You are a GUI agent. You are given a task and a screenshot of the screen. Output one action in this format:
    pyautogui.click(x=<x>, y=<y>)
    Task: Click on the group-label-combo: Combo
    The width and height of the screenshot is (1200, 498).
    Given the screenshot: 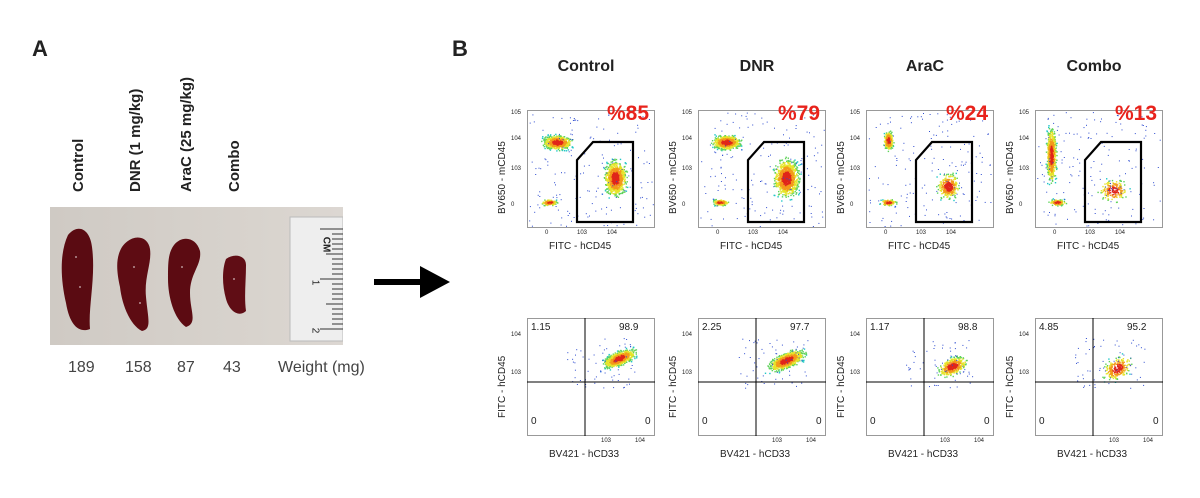 What is the action you would take?
    pyautogui.click(x=234, y=166)
    